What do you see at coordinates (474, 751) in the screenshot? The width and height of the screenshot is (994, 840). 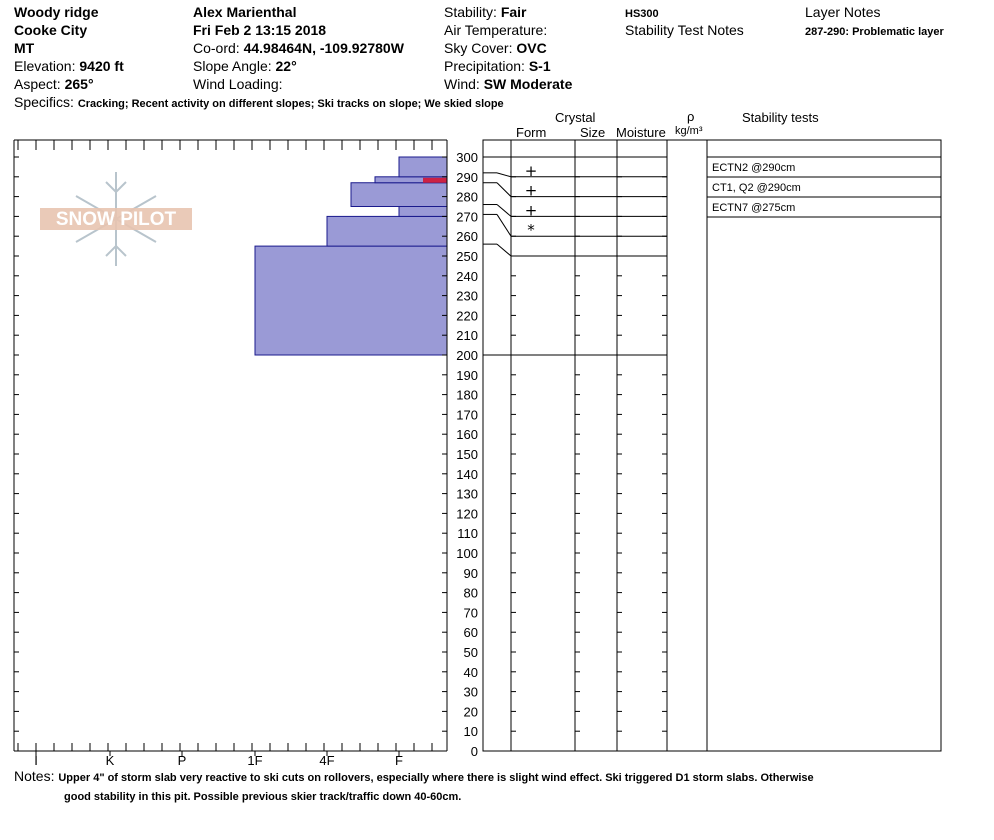 I see `height-tick-label: 0` at bounding box center [474, 751].